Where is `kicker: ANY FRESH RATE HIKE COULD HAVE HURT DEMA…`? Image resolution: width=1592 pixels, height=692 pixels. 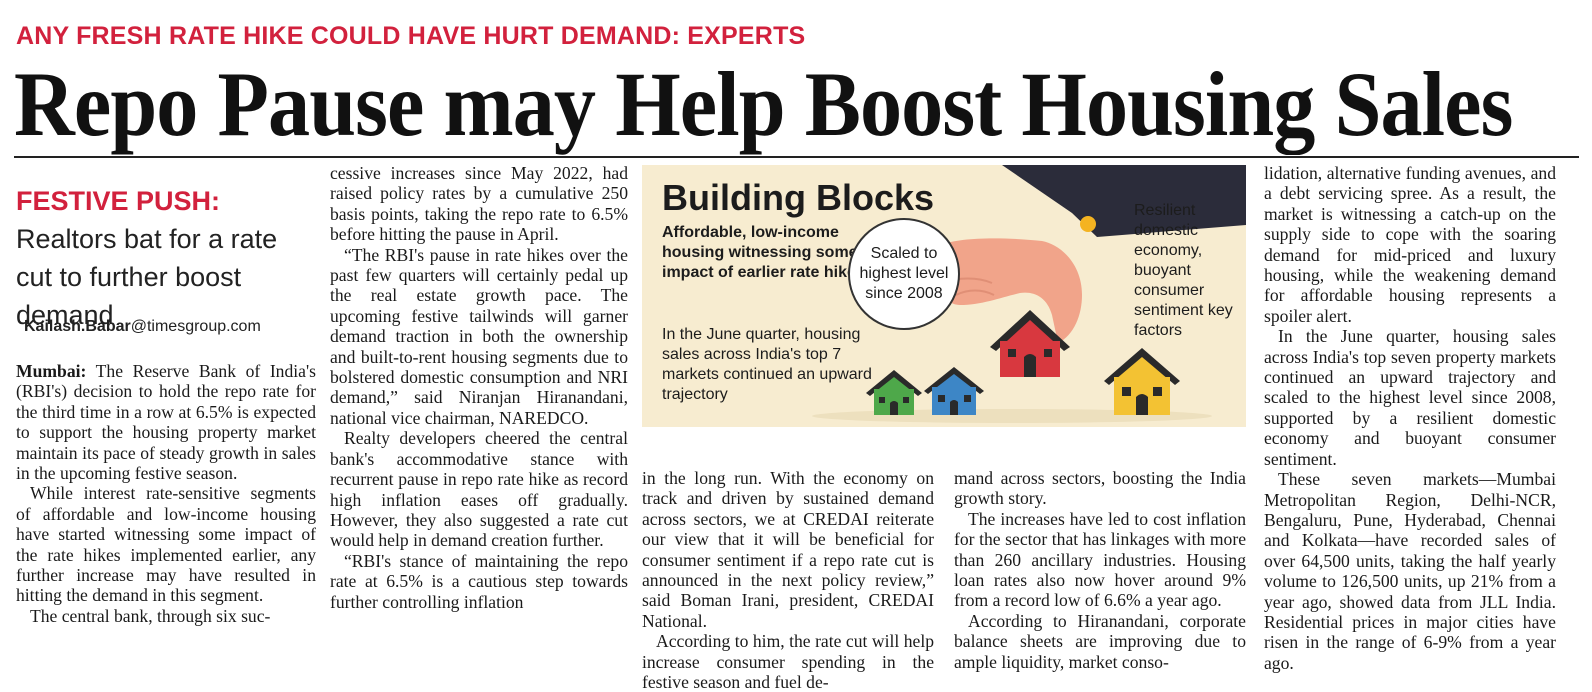
kicker: ANY FRESH RATE HIKE COULD HAVE HURT DEMA… is located at coordinates (411, 36).